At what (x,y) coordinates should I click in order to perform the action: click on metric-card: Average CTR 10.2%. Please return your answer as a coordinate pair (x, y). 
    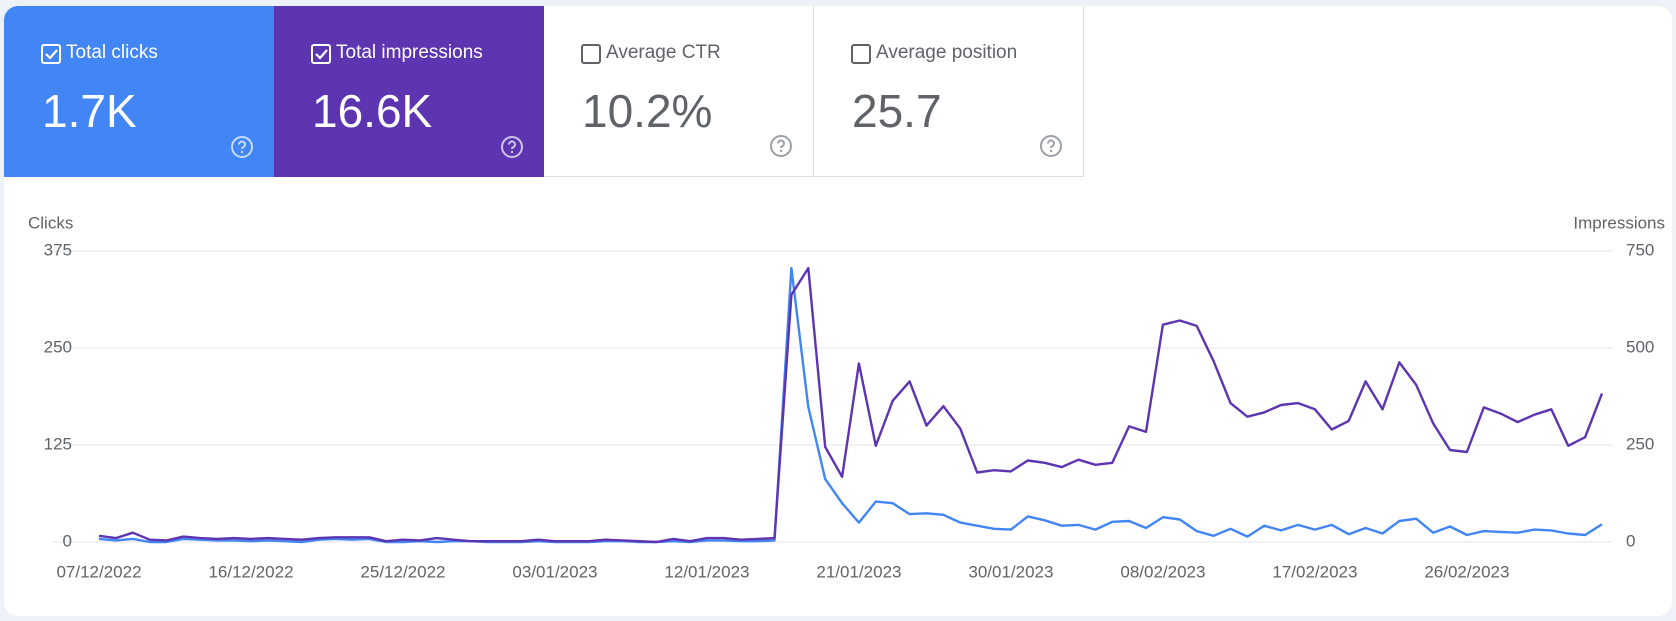
    Looking at the image, I should click on (679, 91).